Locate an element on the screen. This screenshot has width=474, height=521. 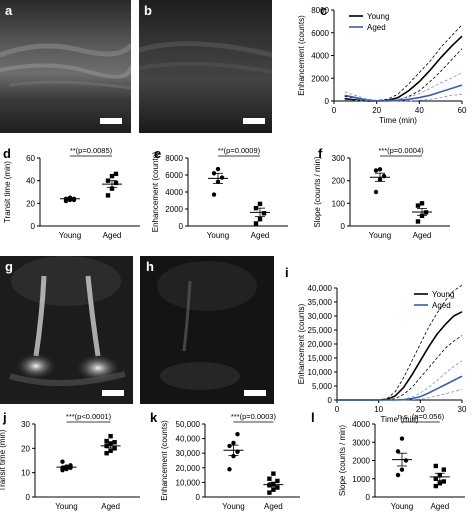
micrograph-h is located at coordinates (207, 330).